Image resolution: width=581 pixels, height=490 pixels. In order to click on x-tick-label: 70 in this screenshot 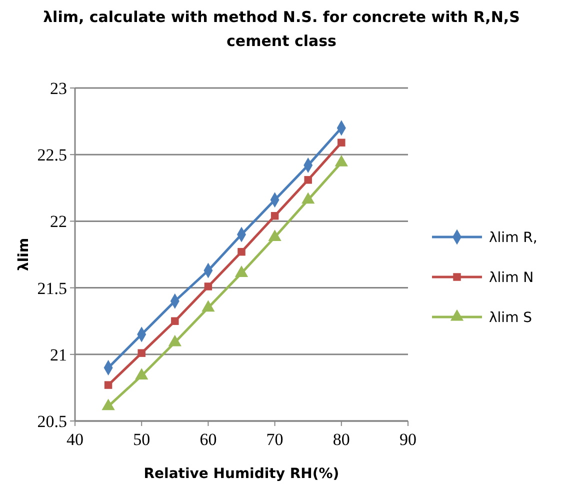, I will do `click(275, 439)`.